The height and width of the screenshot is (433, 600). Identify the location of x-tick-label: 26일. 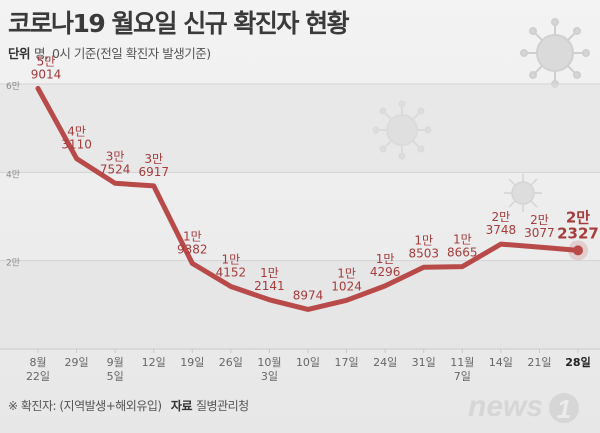
(231, 362).